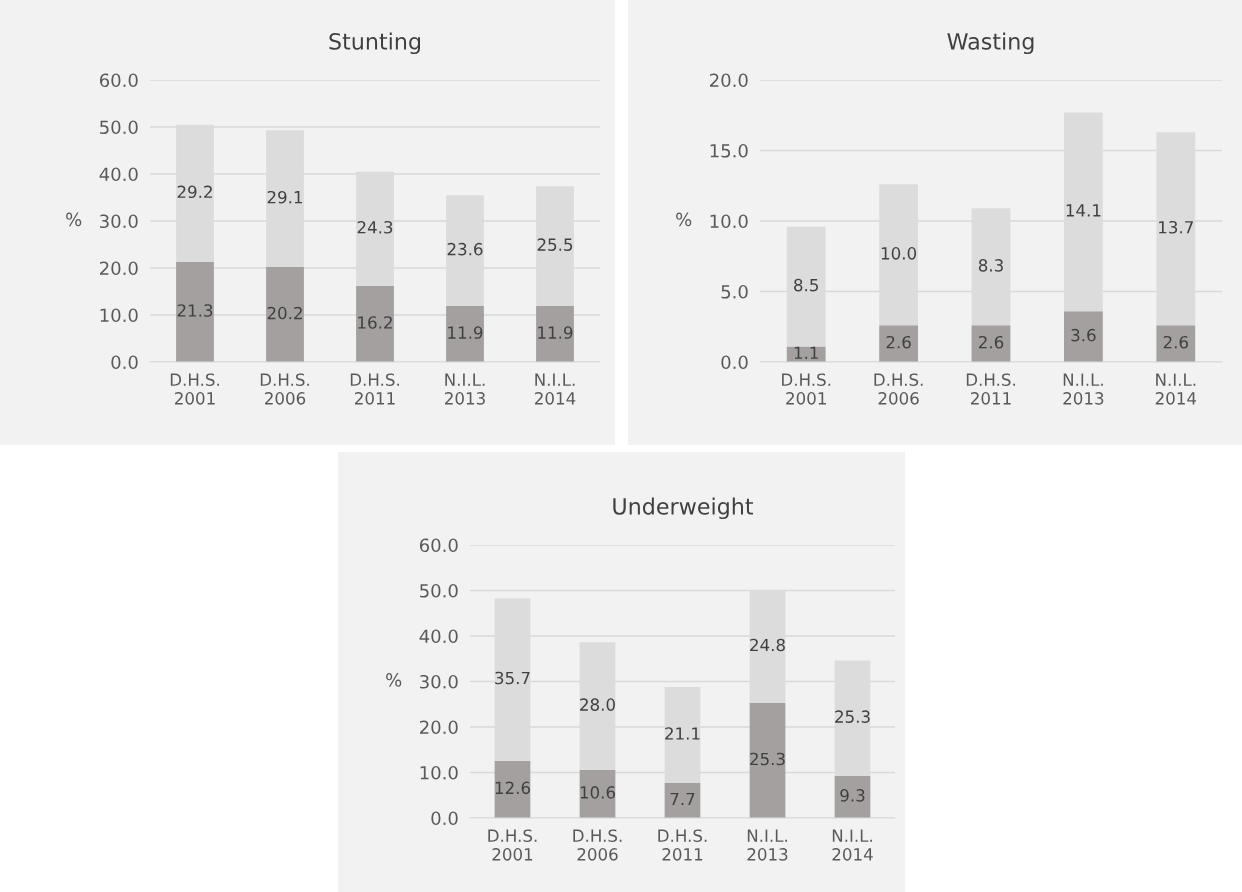 Image resolution: width=1242 pixels, height=892 pixels. I want to click on data-label: 21.3, so click(195, 310).